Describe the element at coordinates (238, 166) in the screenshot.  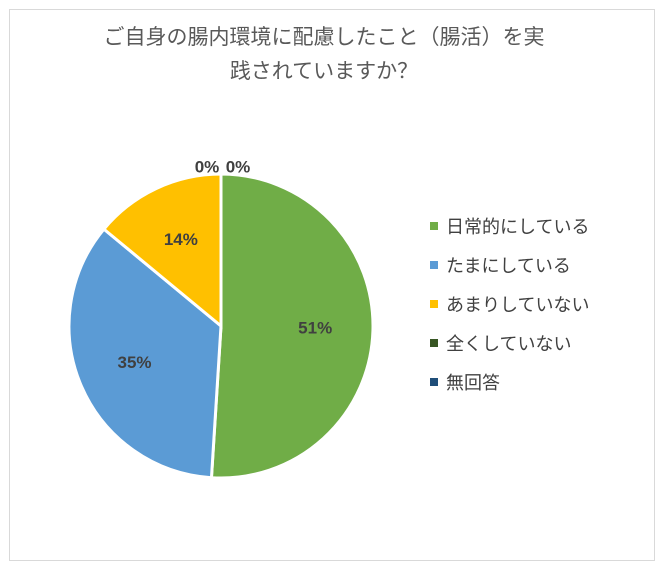
I see `data-label-no-answer: 0%` at that location.